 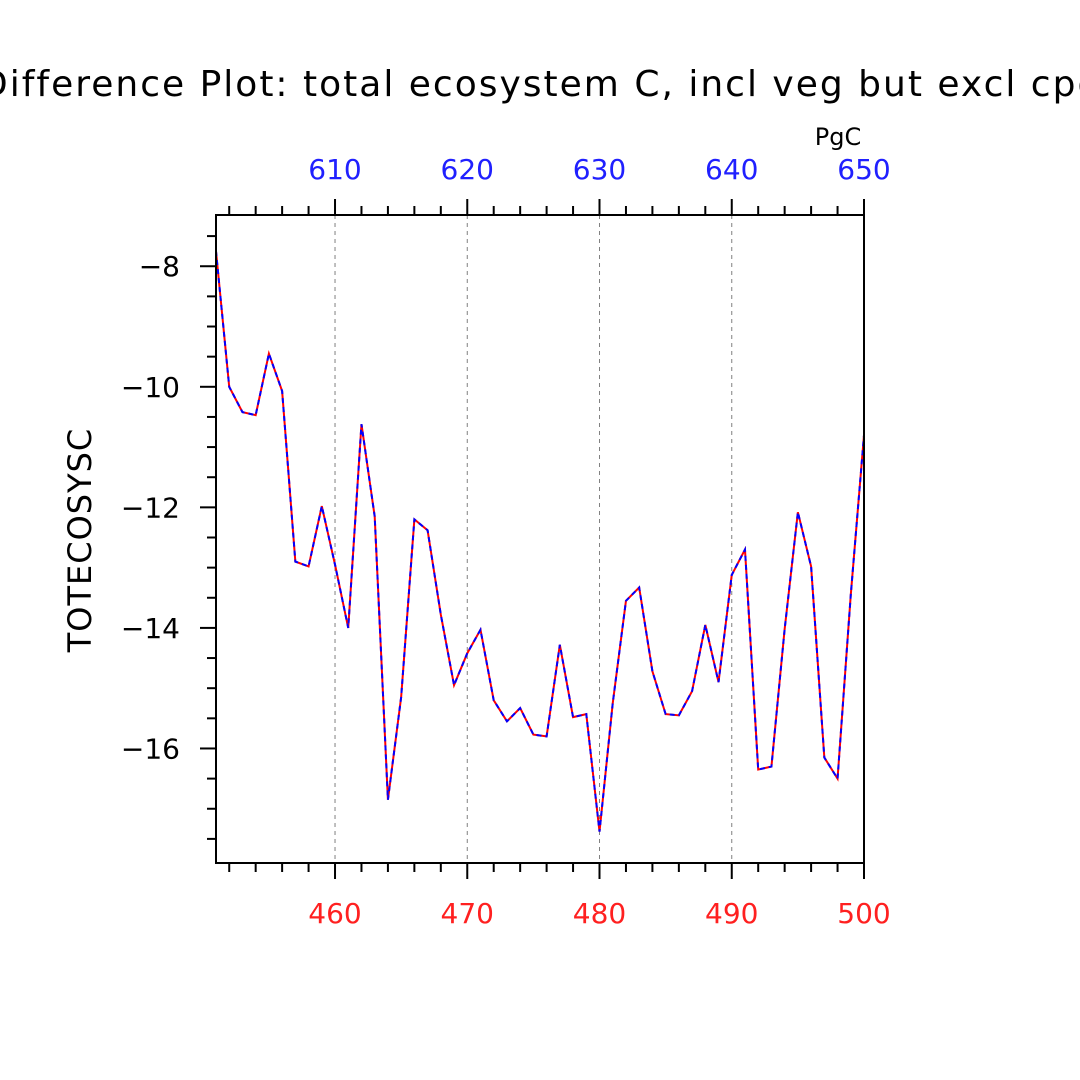 I want to click on y-axis-label: TOTECOSYSC, so click(x=80, y=541).